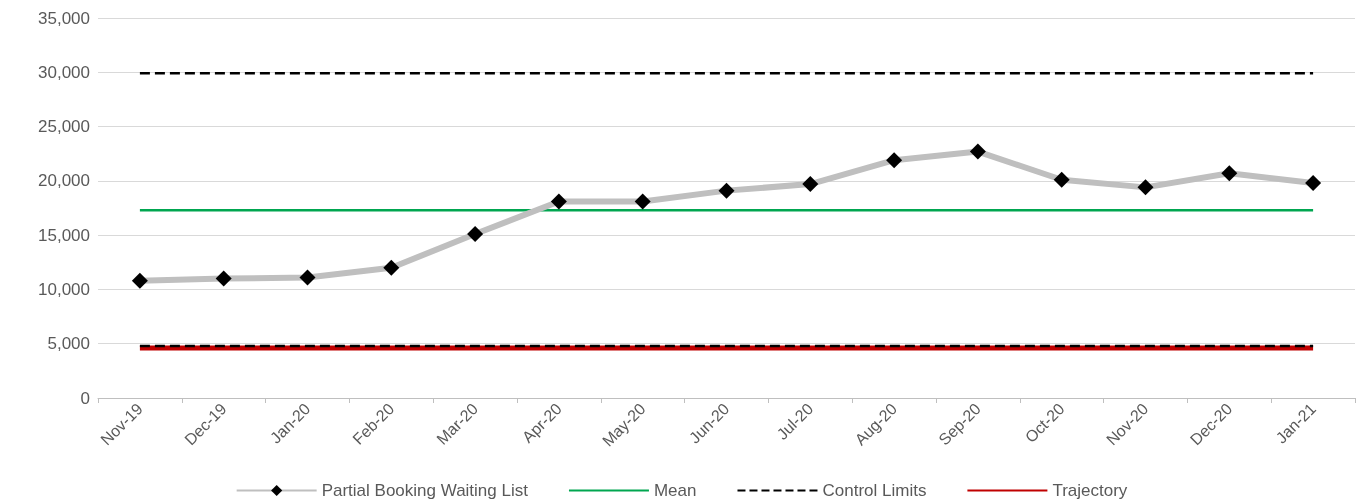  I want to click on y-tick-label: 35,000, so click(64, 18).